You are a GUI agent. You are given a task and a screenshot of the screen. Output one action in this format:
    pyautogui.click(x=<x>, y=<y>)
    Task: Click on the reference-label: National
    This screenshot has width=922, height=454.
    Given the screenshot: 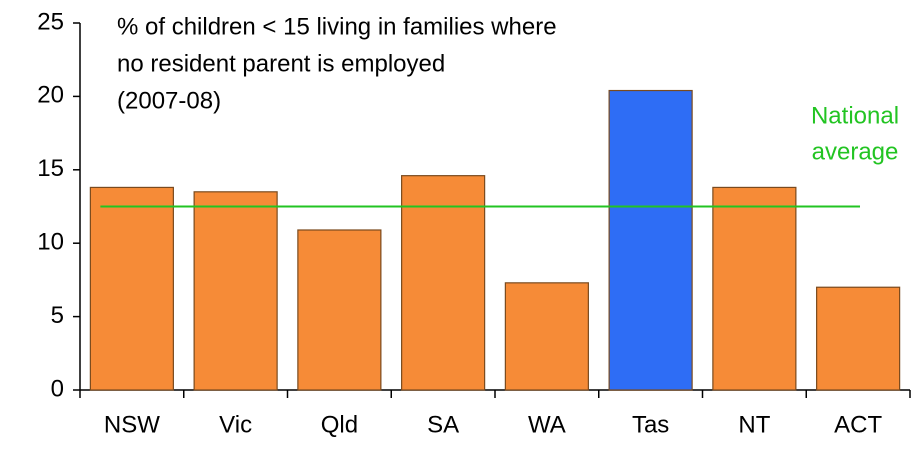 What is the action you would take?
    pyautogui.click(x=855, y=115)
    